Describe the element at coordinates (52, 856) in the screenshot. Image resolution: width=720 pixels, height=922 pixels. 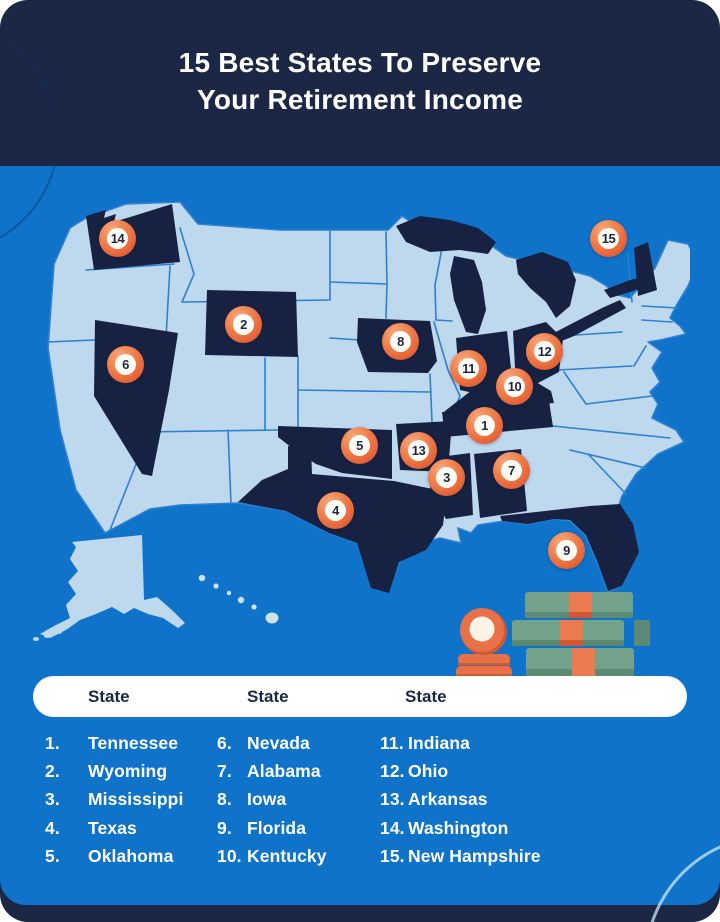
I see `rank-number: 5.` at that location.